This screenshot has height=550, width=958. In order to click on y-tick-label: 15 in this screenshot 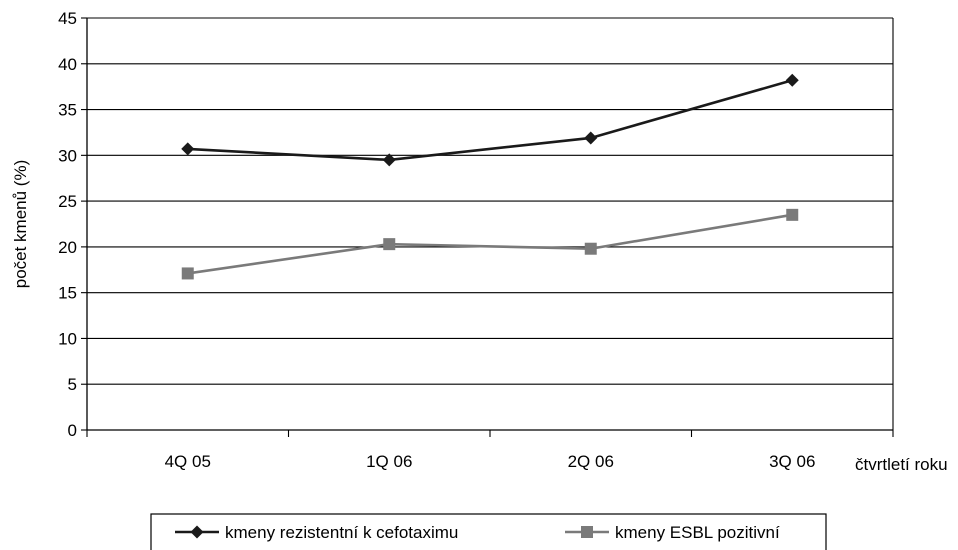, I will do `click(67, 293)`.